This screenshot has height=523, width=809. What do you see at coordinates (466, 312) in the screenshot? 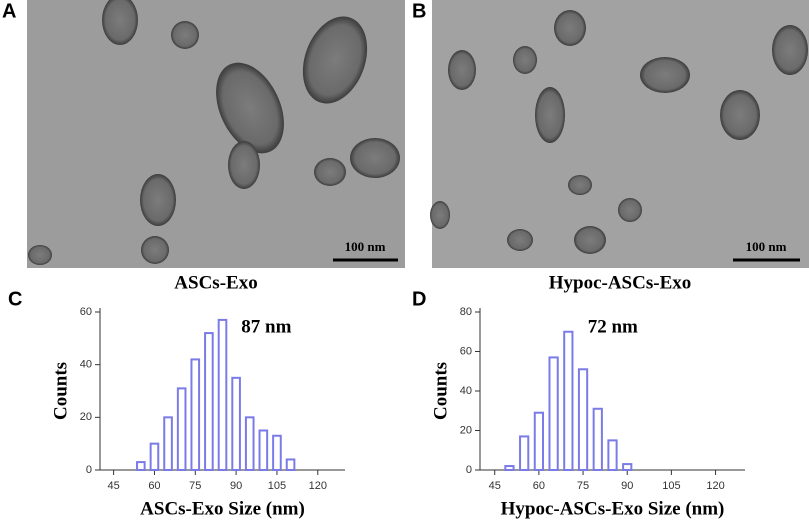
I see `y-tick-label: 80` at bounding box center [466, 312].